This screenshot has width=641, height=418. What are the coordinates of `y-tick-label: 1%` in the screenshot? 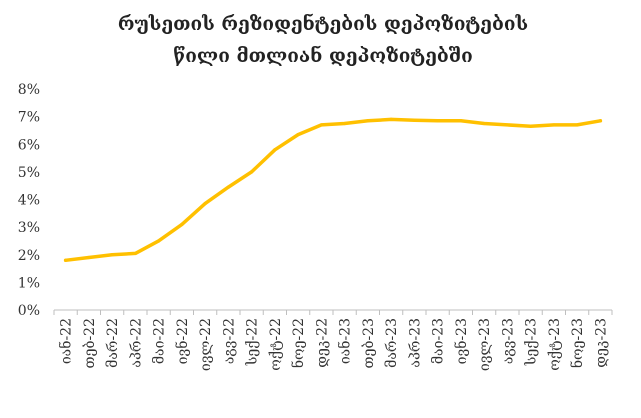 It's located at (29, 283).